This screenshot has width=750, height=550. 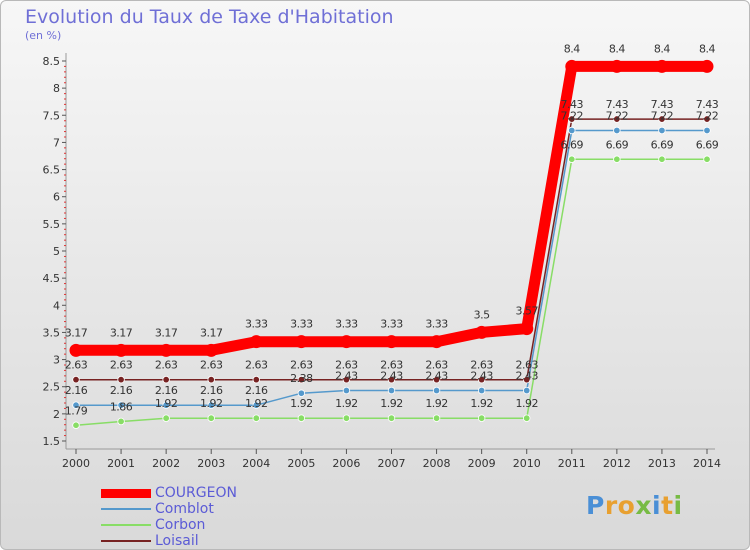 I want to click on legend-item-courgeon: COURGEON, so click(x=169, y=493).